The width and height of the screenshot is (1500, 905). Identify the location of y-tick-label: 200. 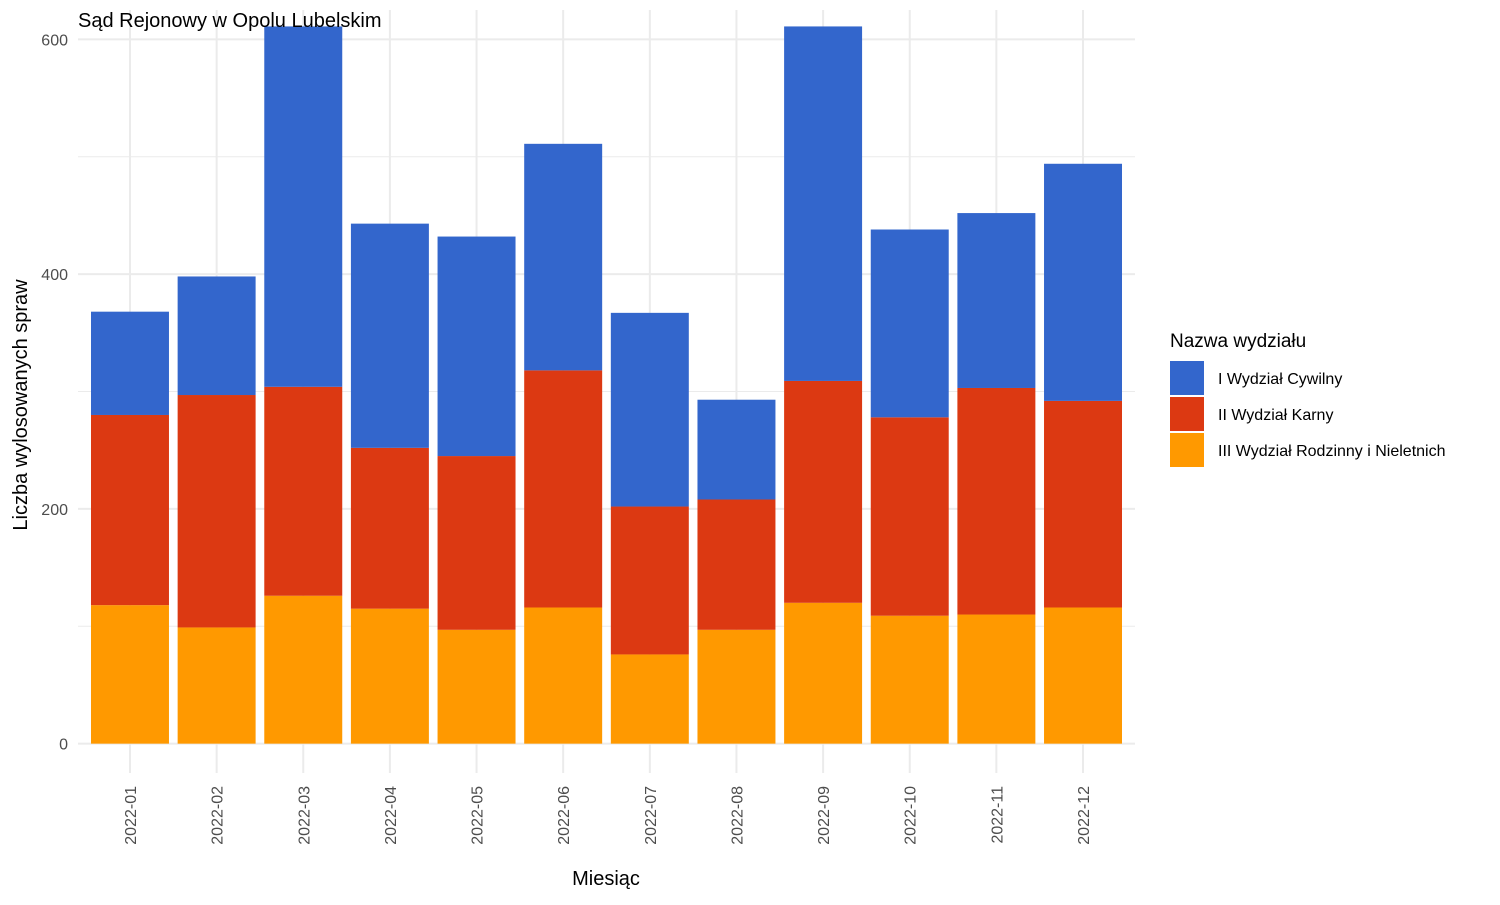
(54, 510).